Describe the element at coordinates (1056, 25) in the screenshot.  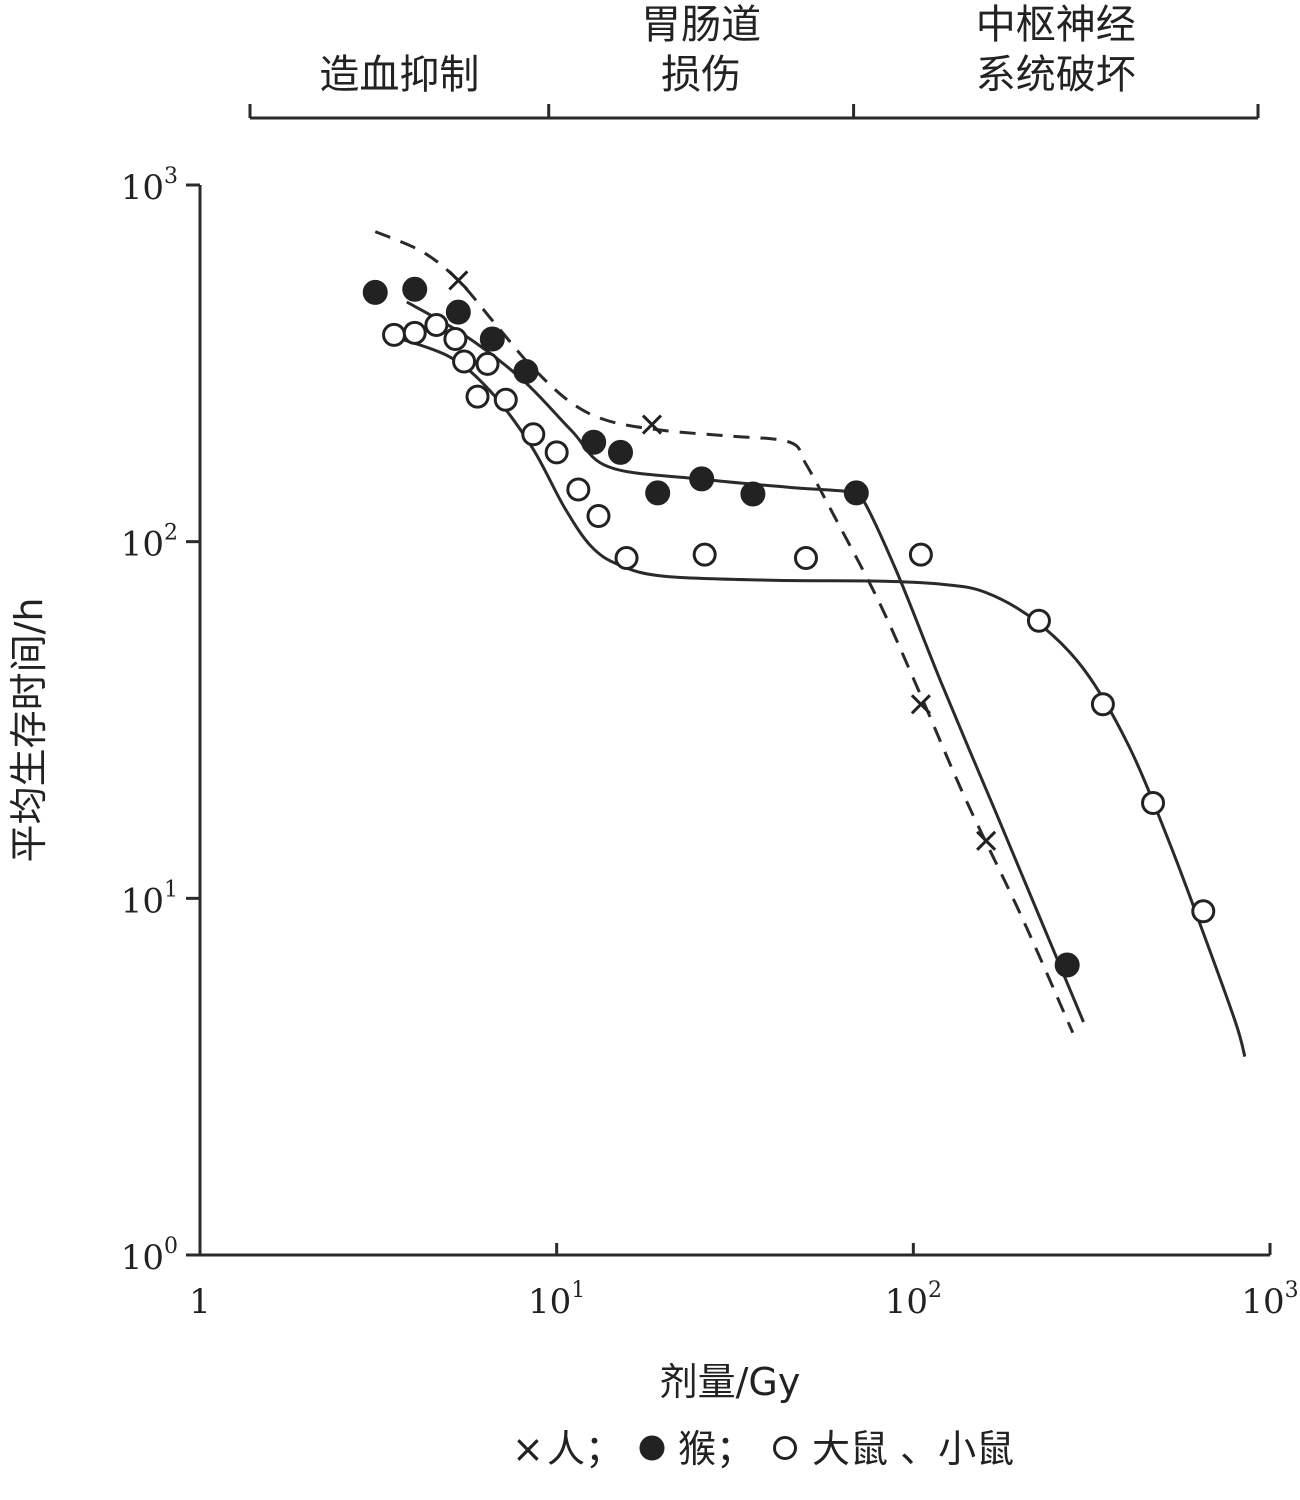
I see `phase-label: 中枢神经` at that location.